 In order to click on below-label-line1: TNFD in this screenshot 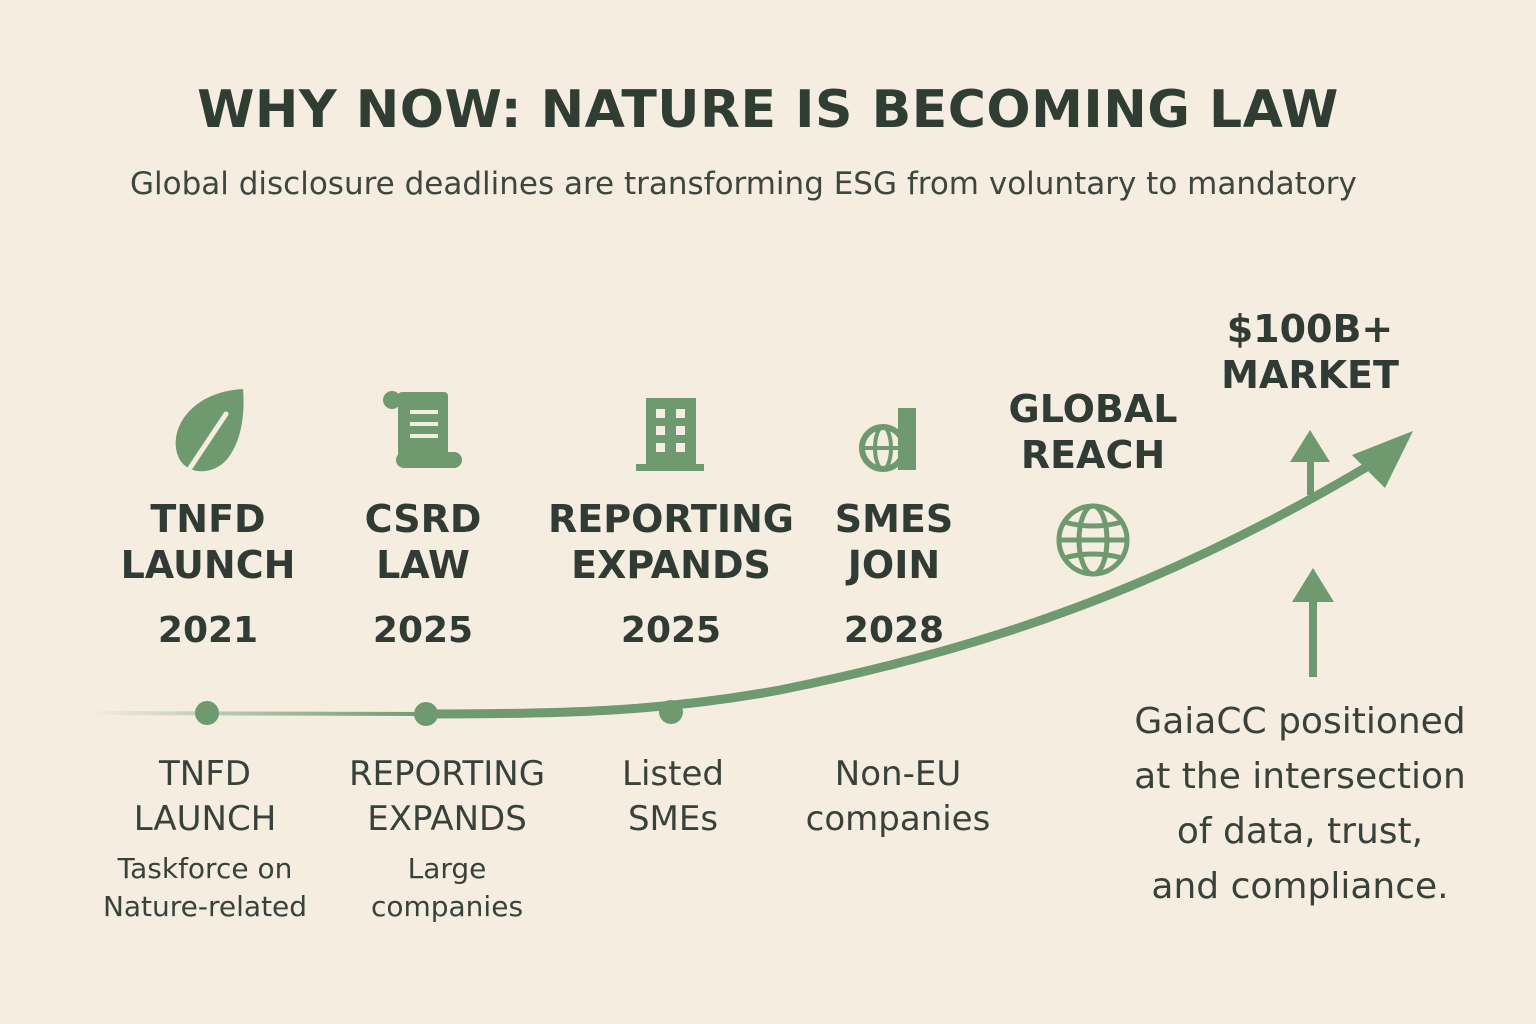, I will do `click(205, 774)`.